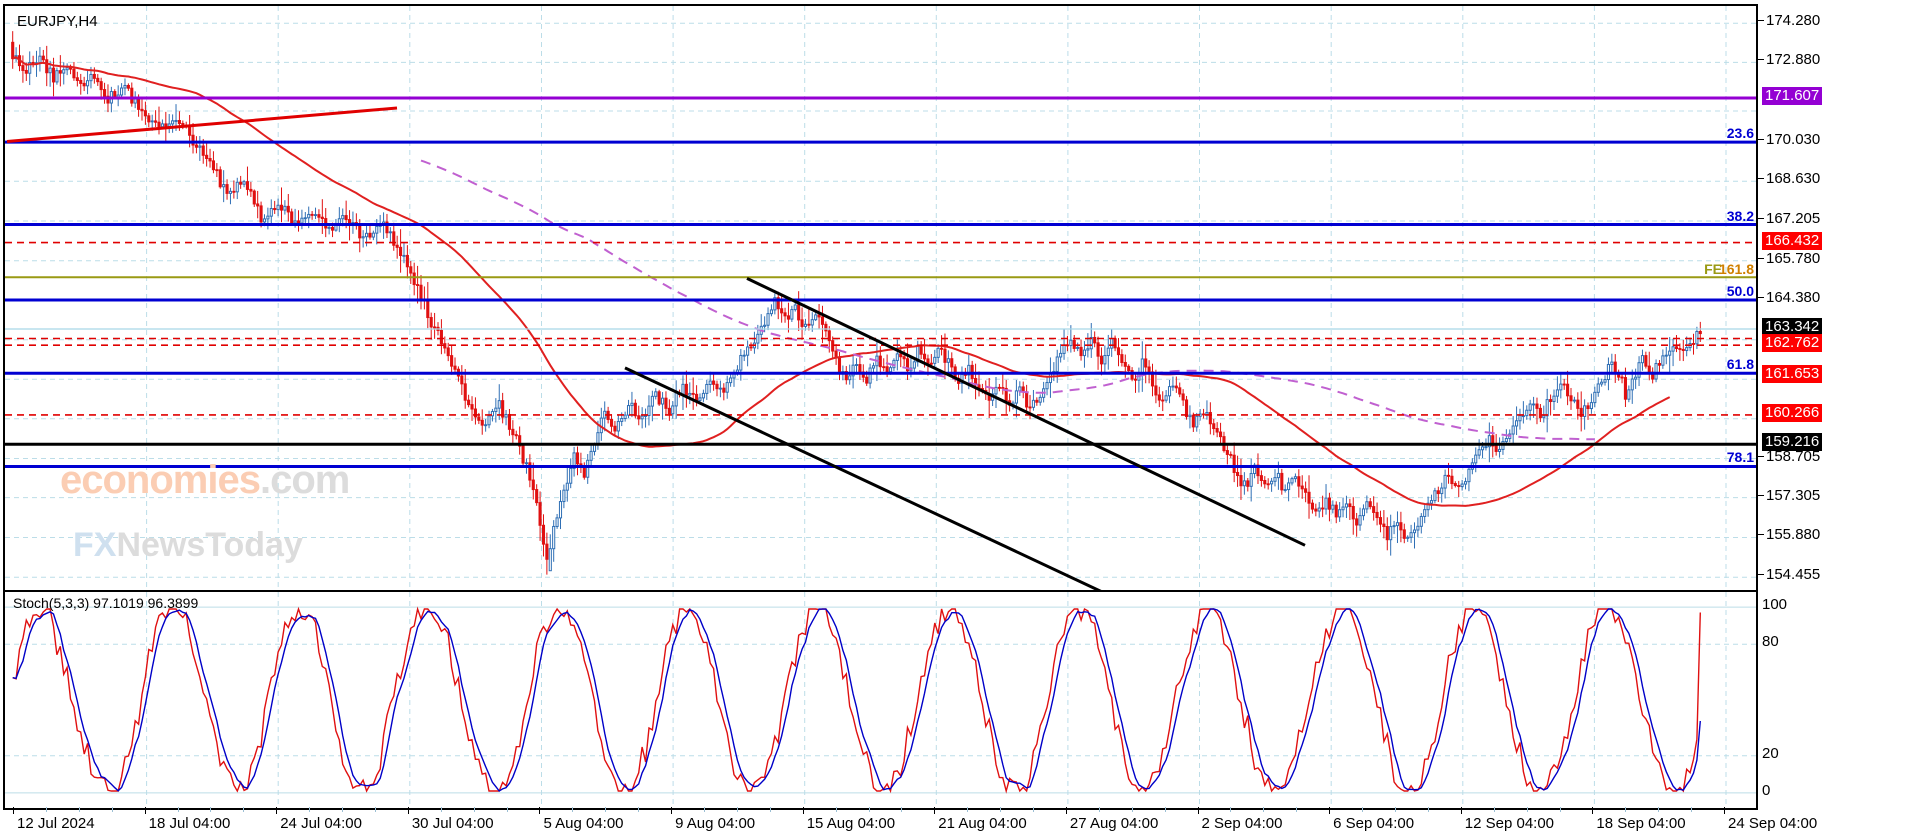  What do you see at coordinates (1740, 290) in the screenshot?
I see `fib-level-tag: 50.0` at bounding box center [1740, 290].